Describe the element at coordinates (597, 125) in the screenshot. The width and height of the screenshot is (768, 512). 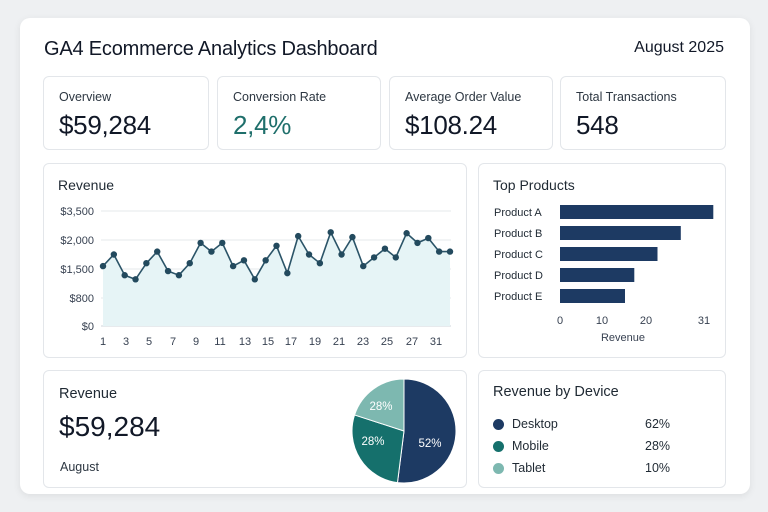
I see `kpi-value: 548` at that location.